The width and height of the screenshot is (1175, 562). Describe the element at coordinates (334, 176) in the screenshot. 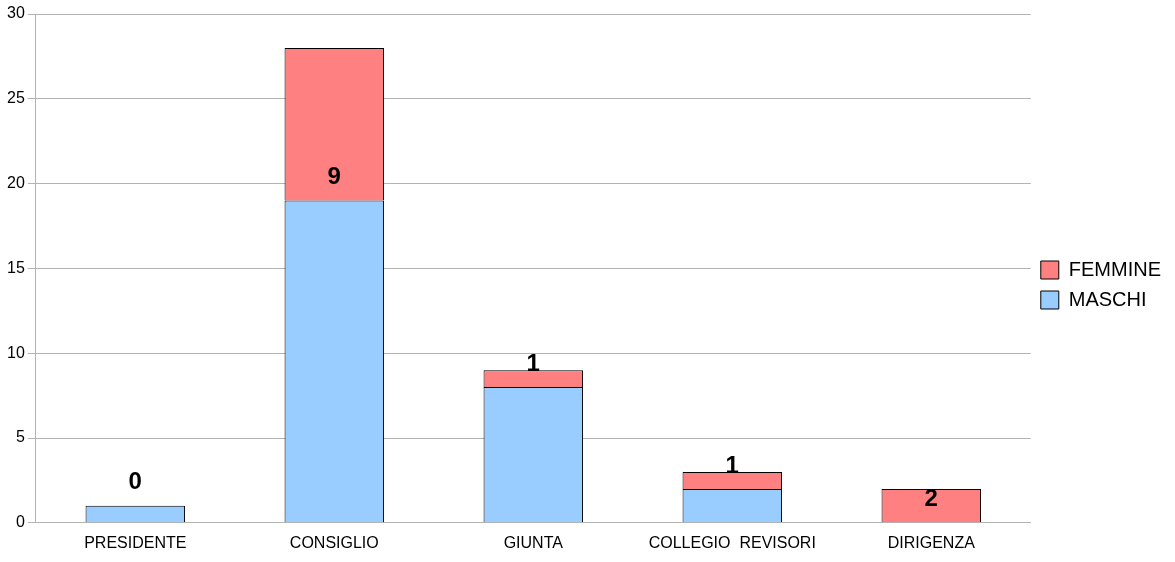

I see `data-label: 9` at that location.